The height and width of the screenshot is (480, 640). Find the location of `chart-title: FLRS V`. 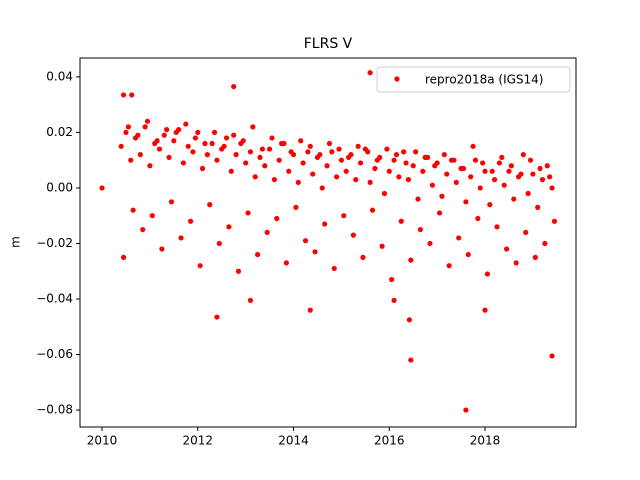

chart-title: FLRS V is located at coordinates (328, 44).